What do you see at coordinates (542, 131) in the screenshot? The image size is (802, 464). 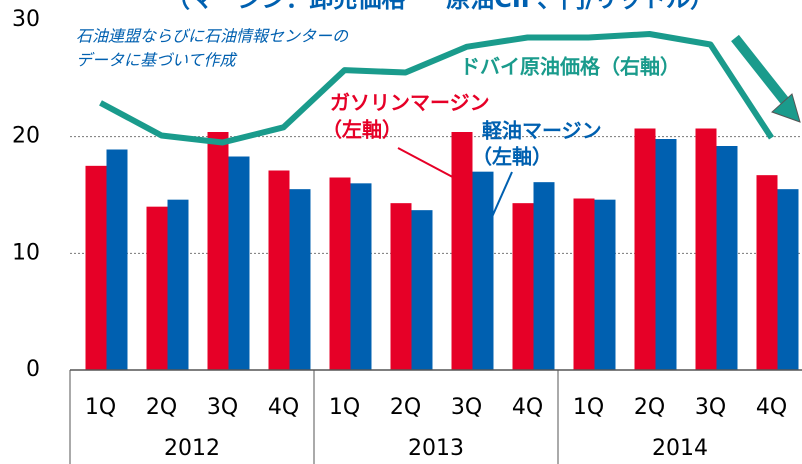 I see `series-label: 軽油マージン` at bounding box center [542, 131].